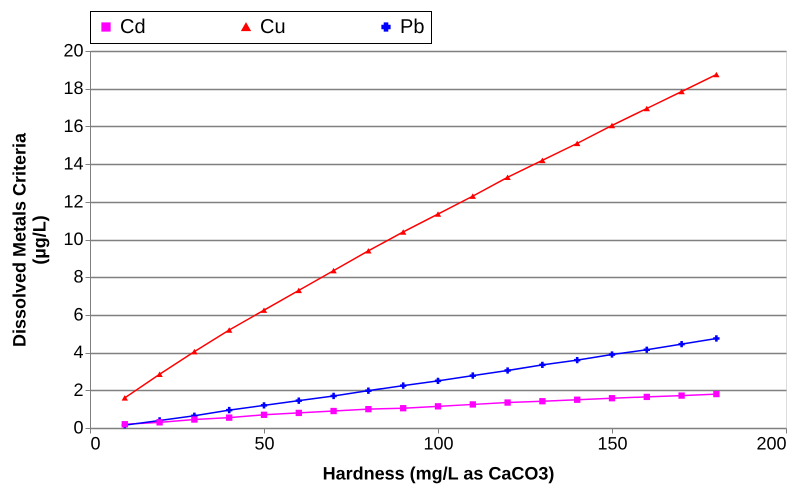  What do you see at coordinates (264, 444) in the screenshot?
I see `x-tick-label: 50` at bounding box center [264, 444].